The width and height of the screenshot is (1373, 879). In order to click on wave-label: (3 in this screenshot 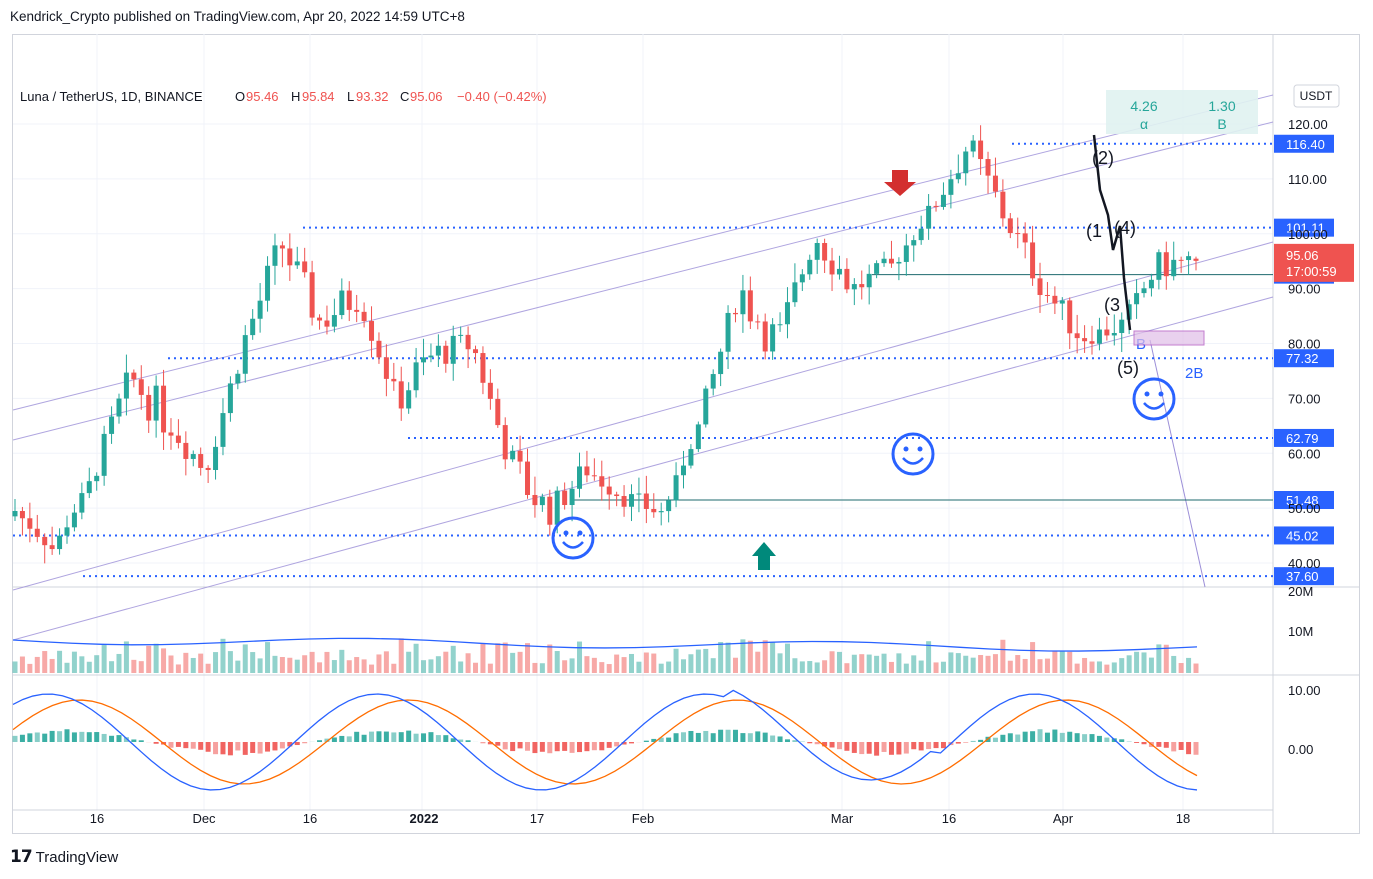, I will do `click(1112, 305)`.